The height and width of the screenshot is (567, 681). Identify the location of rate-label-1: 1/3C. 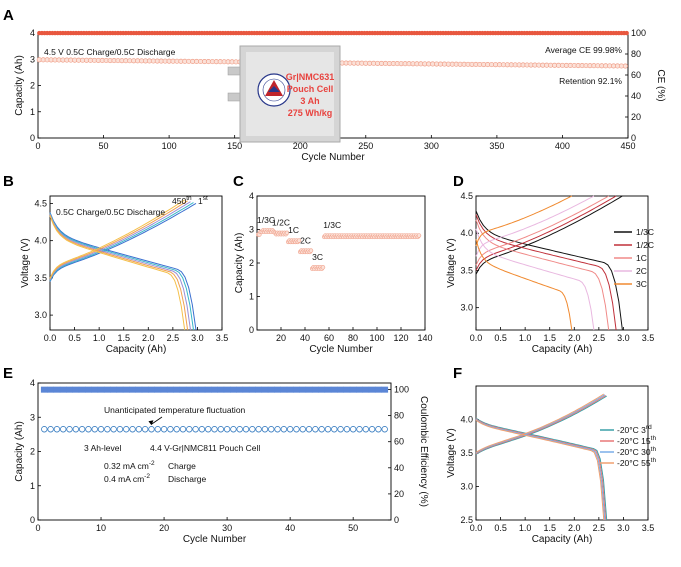
(266, 220).